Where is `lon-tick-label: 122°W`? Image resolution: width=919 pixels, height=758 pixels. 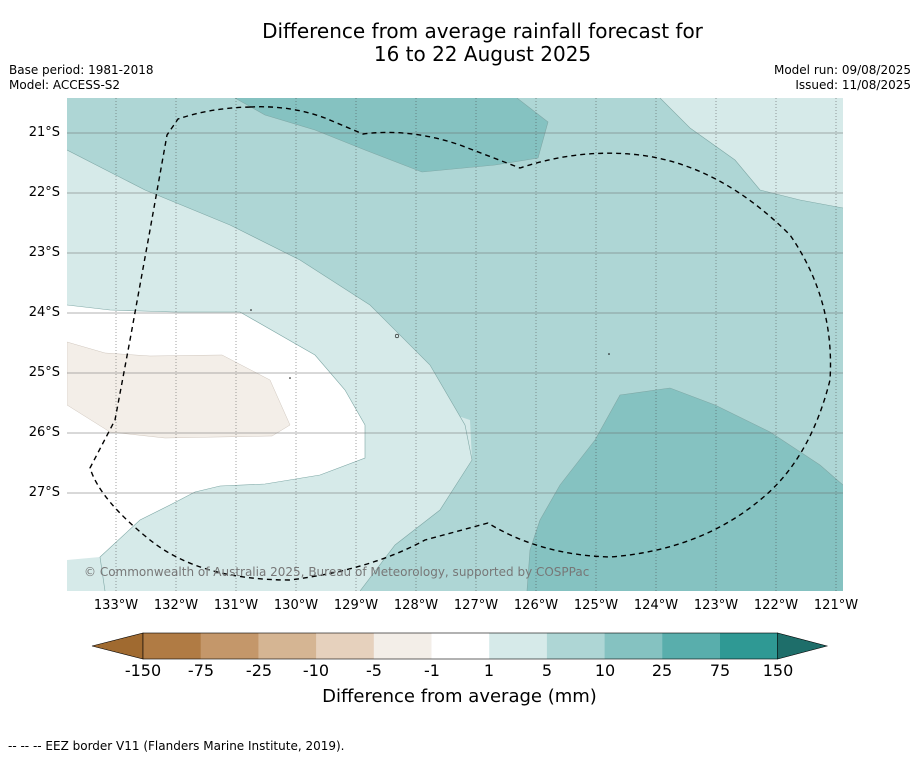
lon-tick-label: 122°W is located at coordinates (776, 605).